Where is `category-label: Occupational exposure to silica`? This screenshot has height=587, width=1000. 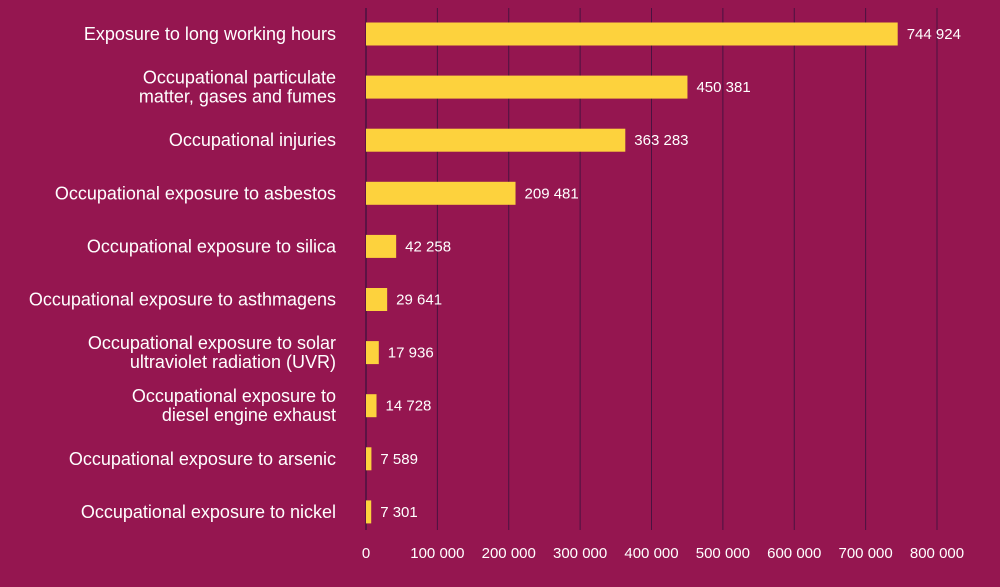 category-label: Occupational exposure to silica is located at coordinates (212, 246).